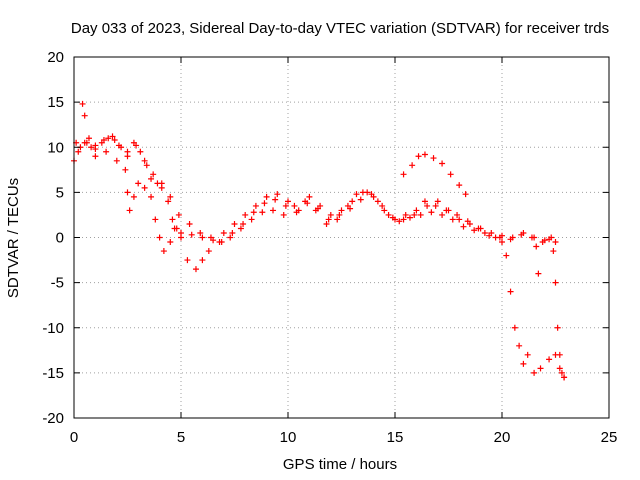 This screenshot has width=640, height=480. Describe the element at coordinates (74, 437) in the screenshot. I see `x-tick-label: 0` at that location.